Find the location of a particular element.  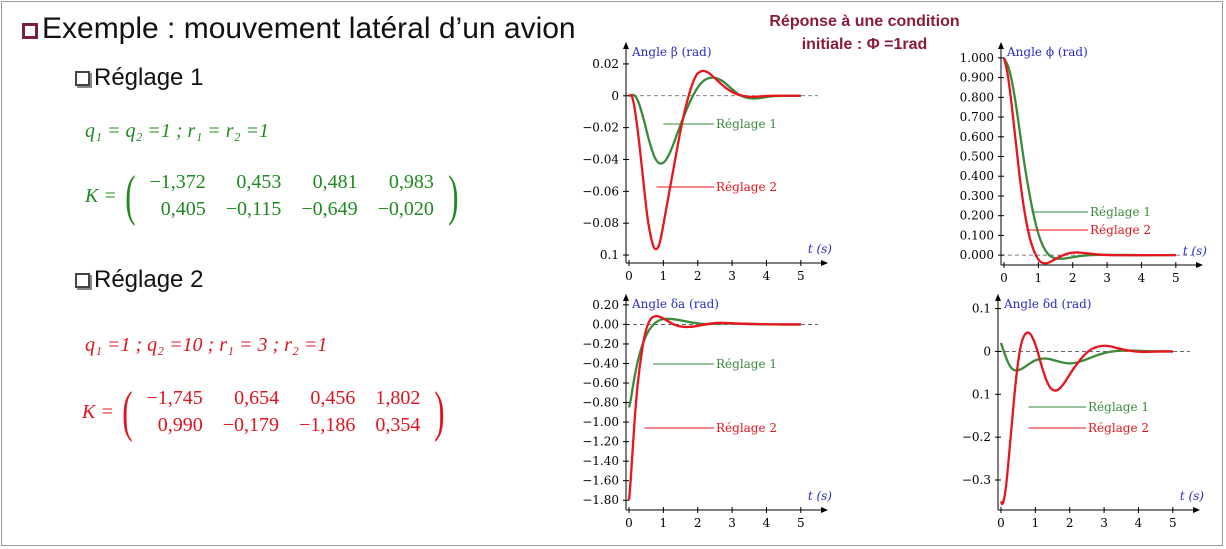

left-paren: ( is located at coordinates (130, 196).